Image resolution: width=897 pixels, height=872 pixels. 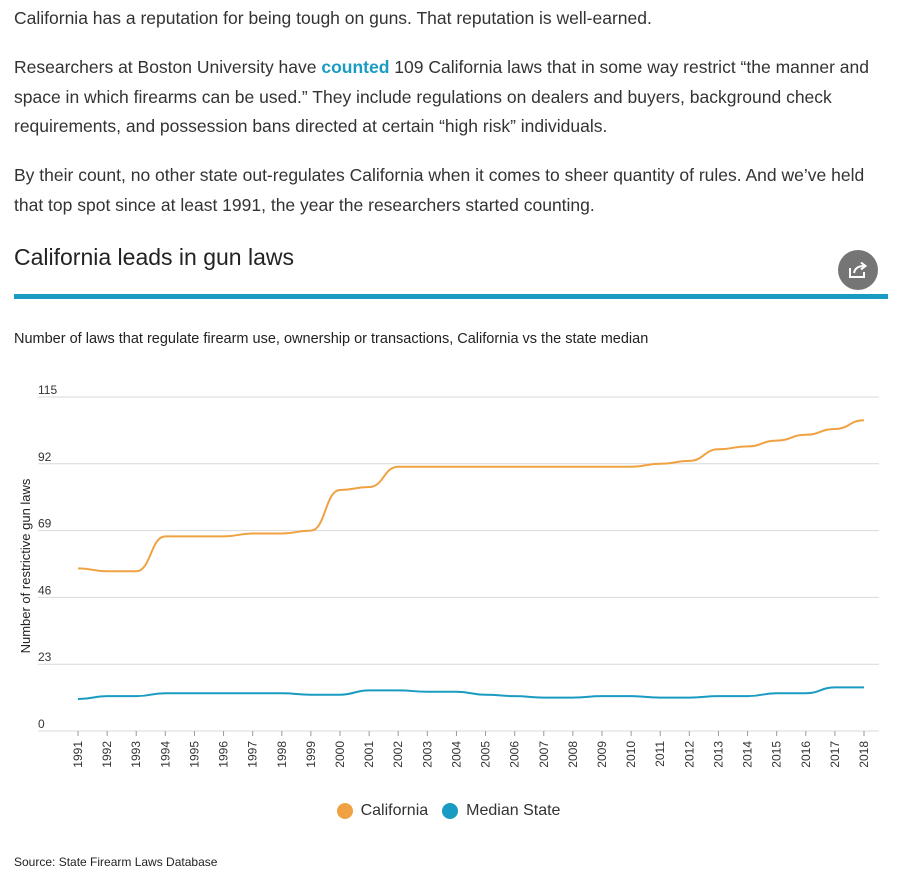 What do you see at coordinates (470, 693) in the screenshot?
I see `median-state-line` at bounding box center [470, 693].